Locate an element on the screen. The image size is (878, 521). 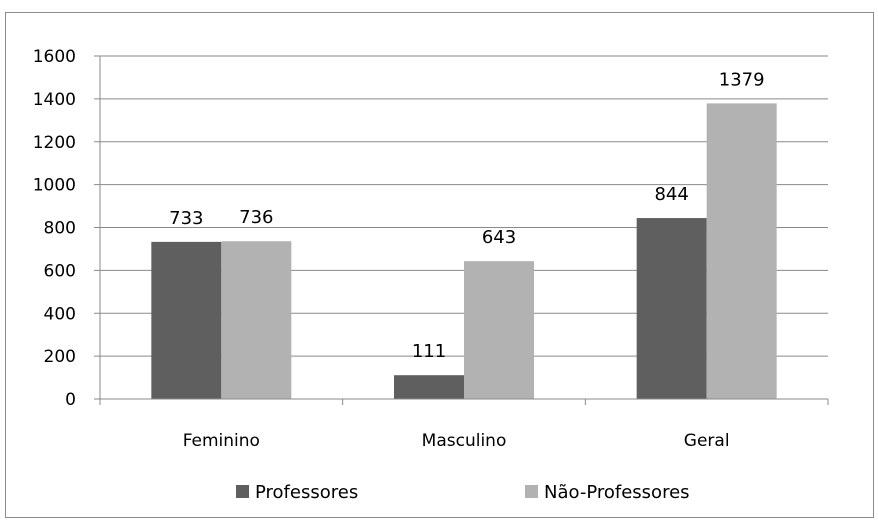
y-tick-label: 800 is located at coordinates (60, 229).